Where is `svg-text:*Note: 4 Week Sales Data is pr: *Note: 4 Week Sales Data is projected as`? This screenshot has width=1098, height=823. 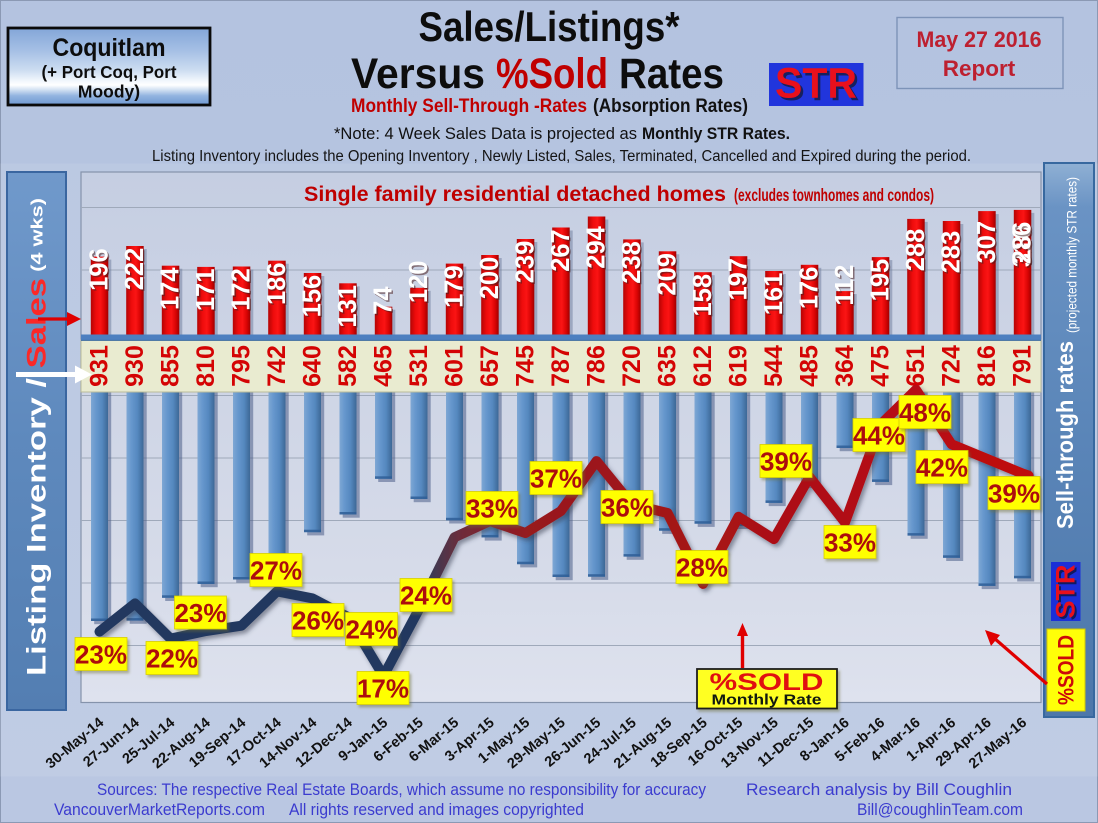
svg-text:*Note: 4 Week Sales Data is pr: *Note: 4 Week Sales Data is projected as is located at coordinates (485, 134).